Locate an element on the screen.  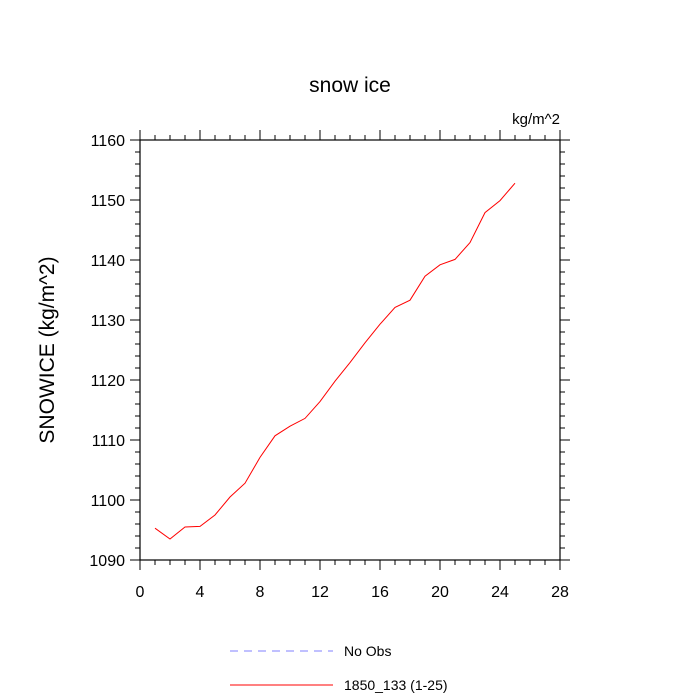
y-tick-label: 1090 is located at coordinates (107, 561).